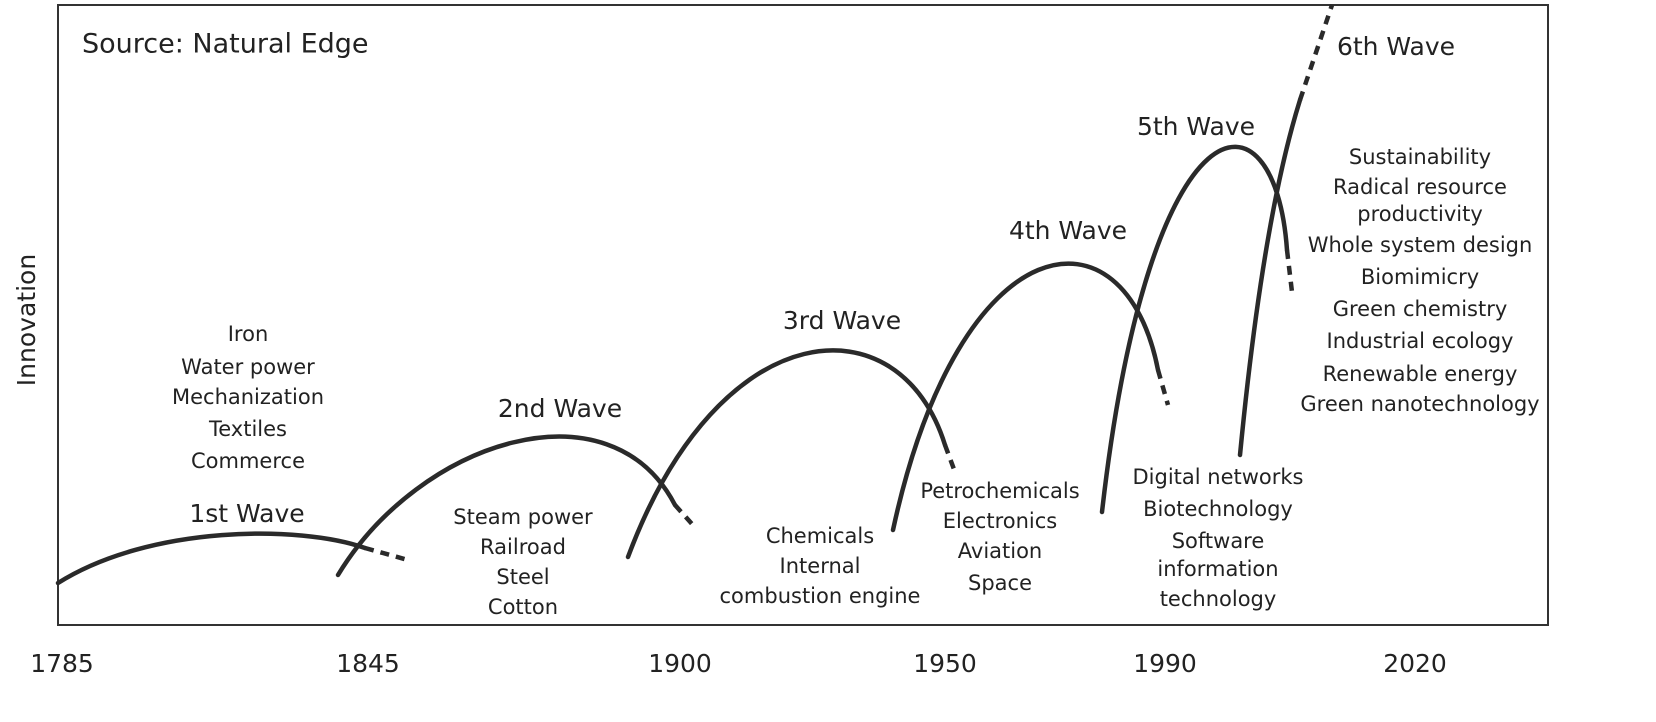 Image resolution: width=1656 pixels, height=722 pixels. What do you see at coordinates (1420, 245) in the screenshot?
I see `wave-item: Whole system design` at bounding box center [1420, 245].